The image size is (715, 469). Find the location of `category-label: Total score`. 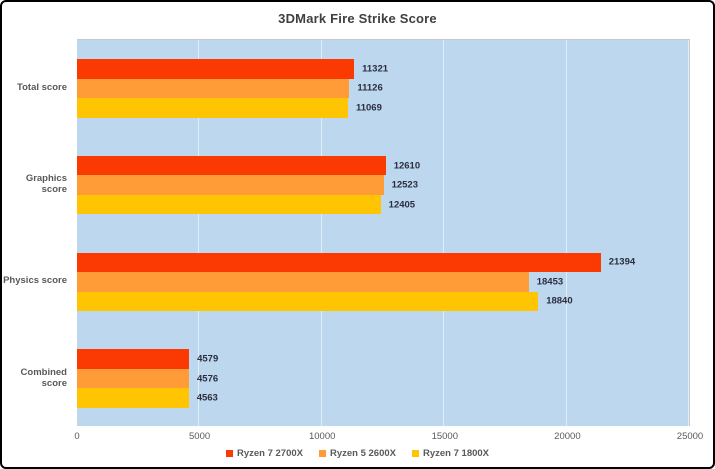

category-label: Total score is located at coordinates (42, 87).